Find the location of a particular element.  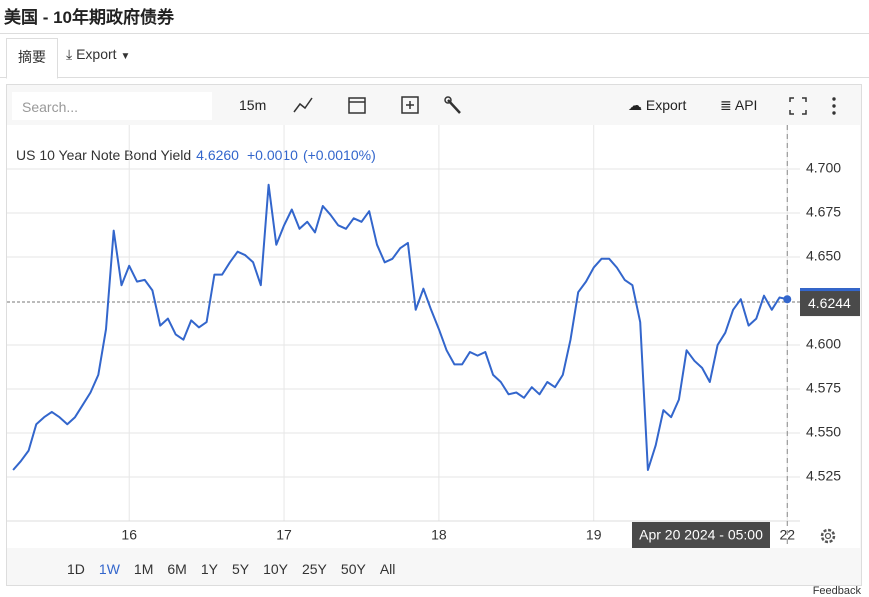

export-label: Export is located at coordinates (666, 105).